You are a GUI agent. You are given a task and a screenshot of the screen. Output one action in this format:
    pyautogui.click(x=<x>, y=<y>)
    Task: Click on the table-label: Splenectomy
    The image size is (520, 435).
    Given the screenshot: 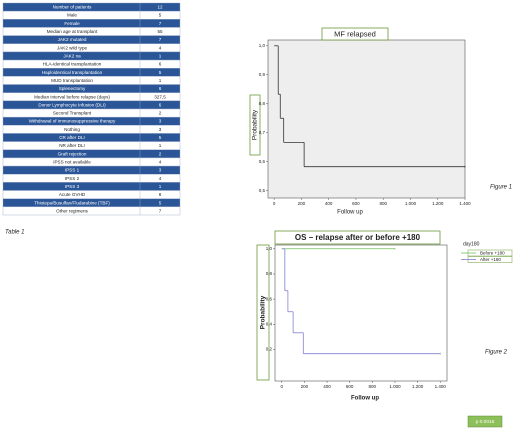 What is the action you would take?
    pyautogui.click(x=72, y=88)
    